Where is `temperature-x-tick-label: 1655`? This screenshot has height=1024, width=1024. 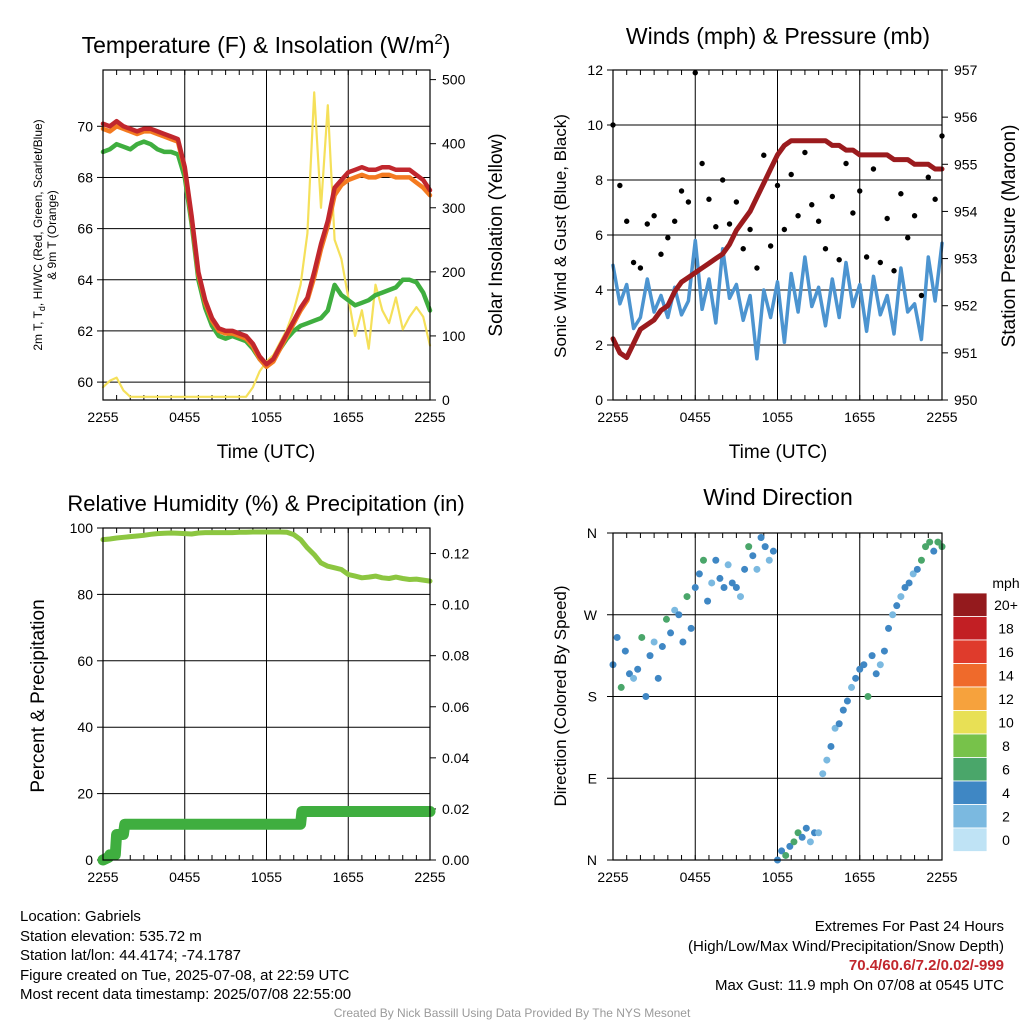 temperature-x-tick-label: 1655 is located at coordinates (348, 417).